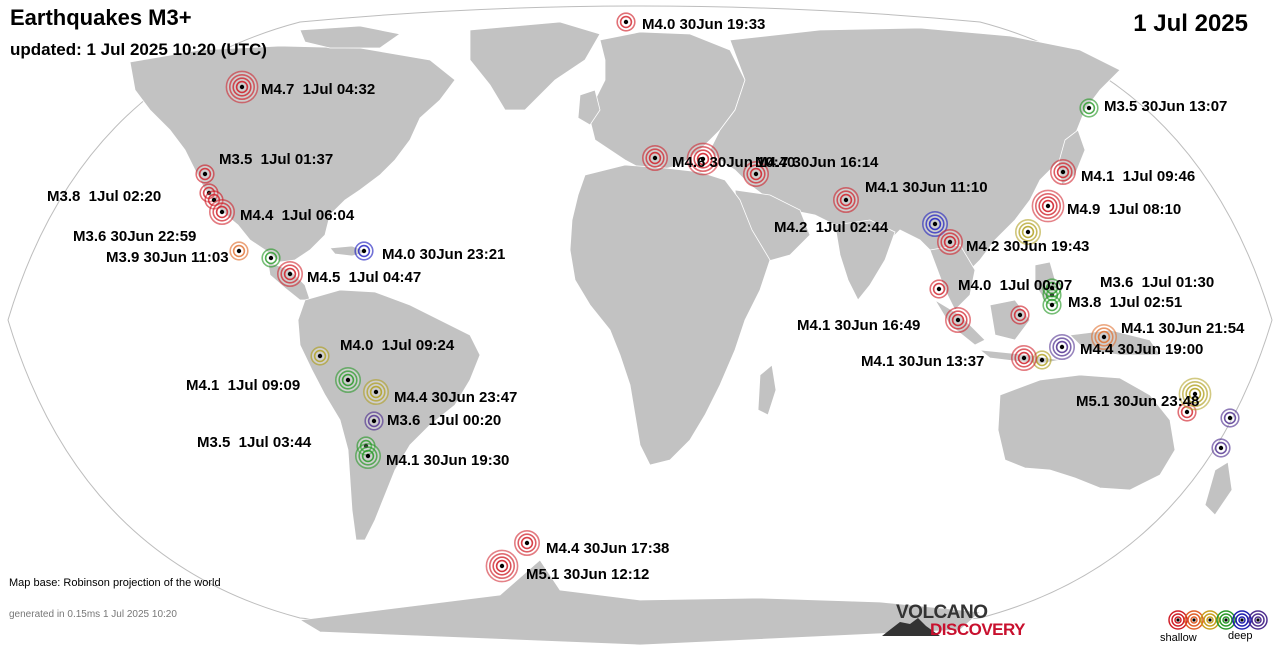  What do you see at coordinates (1142, 349) in the screenshot?
I see `quake-label: M4.4 30Jun 19:00` at bounding box center [1142, 349].